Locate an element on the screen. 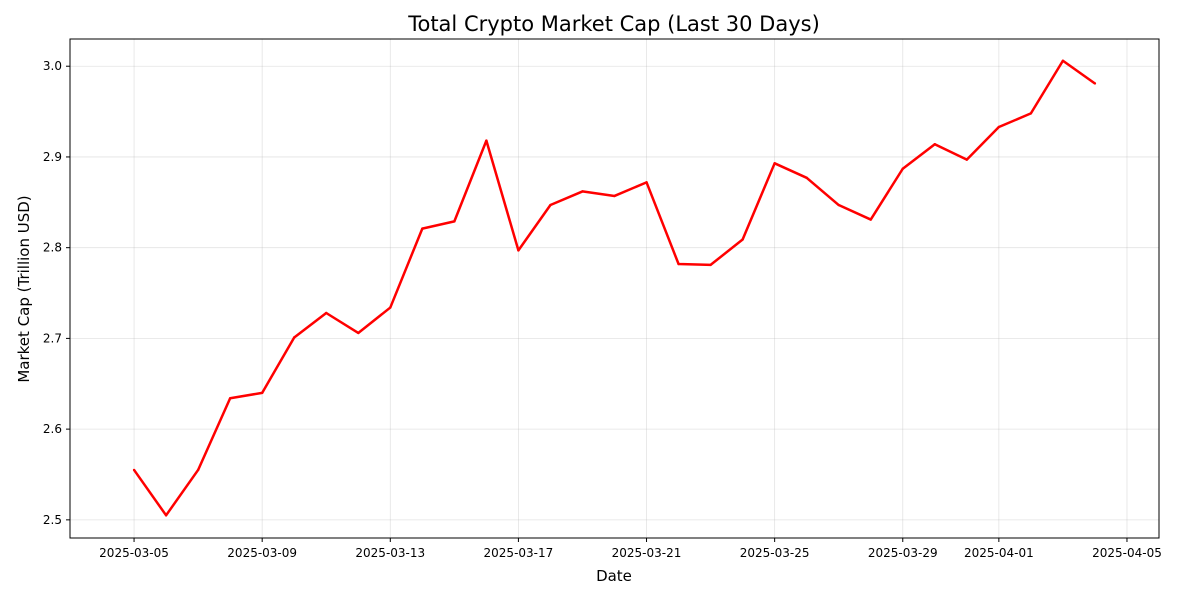  x-tick-label: 2025-03-29 is located at coordinates (903, 553).